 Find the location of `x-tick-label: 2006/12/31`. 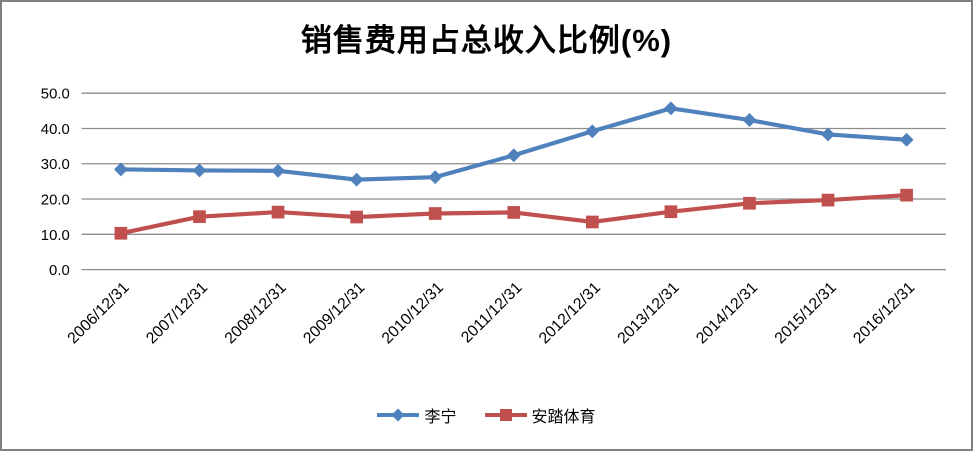

x-tick-label: 2006/12/31 is located at coordinates (99, 313).